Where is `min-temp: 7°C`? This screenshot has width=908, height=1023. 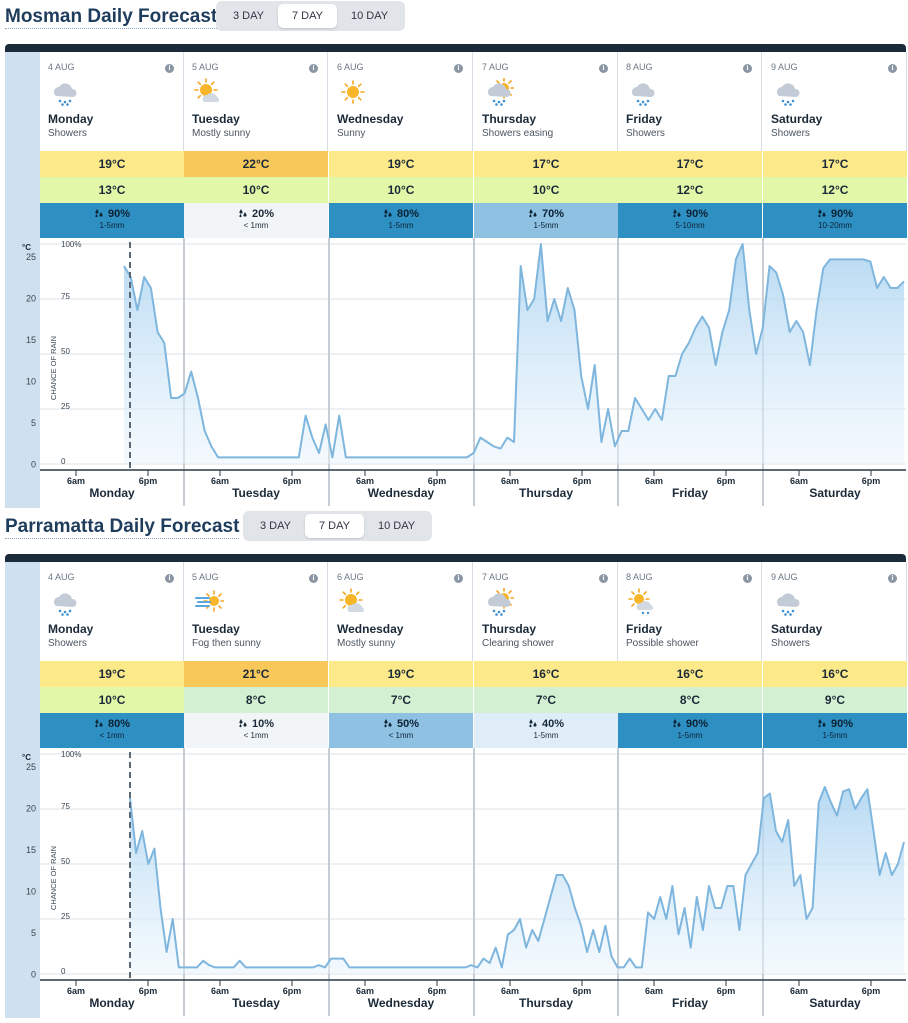 min-temp: 7°C is located at coordinates (401, 700).